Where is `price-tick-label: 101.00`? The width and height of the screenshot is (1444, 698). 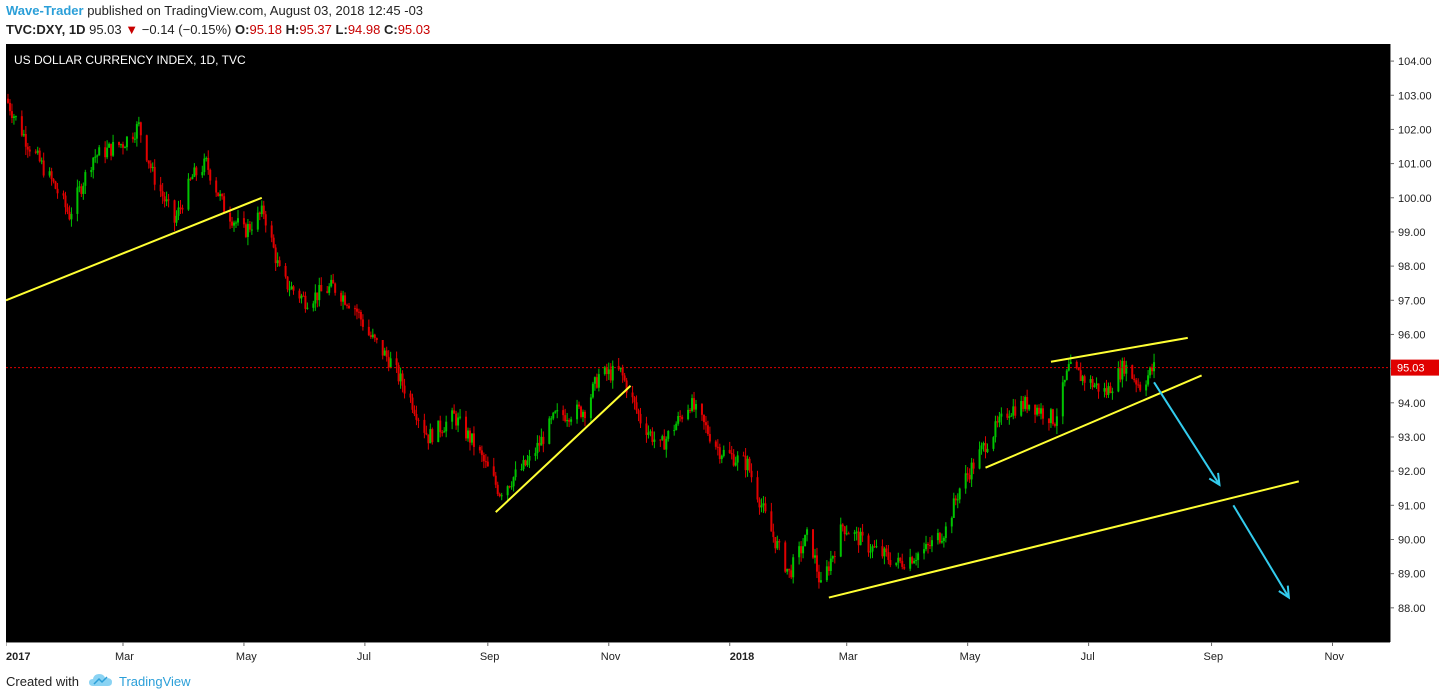 price-tick-label: 101.00 is located at coordinates (1415, 165).